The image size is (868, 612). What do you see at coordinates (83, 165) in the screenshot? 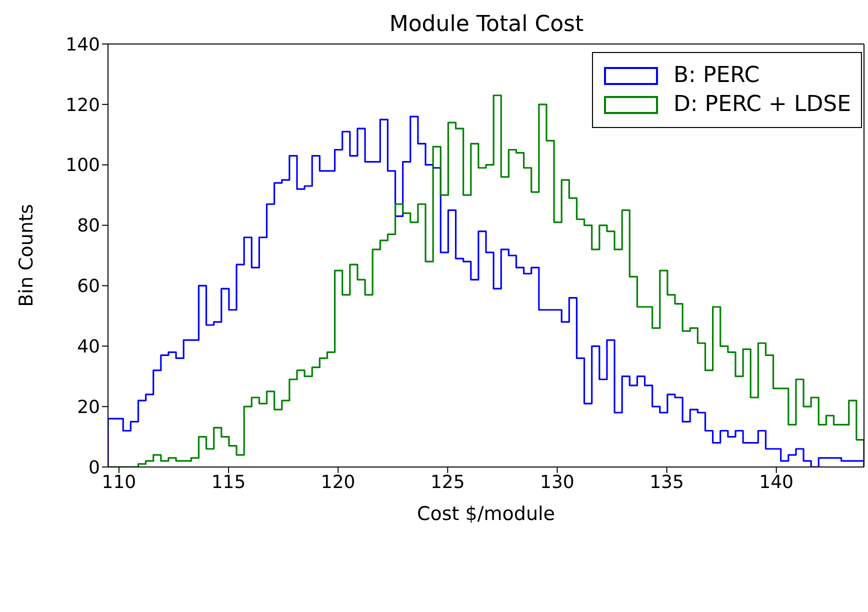
I see `y-tick-label: 100` at bounding box center [83, 165].